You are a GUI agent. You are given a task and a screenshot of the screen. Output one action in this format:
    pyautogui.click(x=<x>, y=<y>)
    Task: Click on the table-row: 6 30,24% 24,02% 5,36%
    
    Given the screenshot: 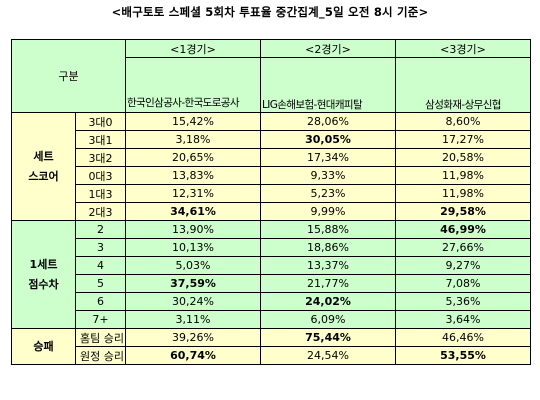 What is the action you would take?
    pyautogui.click(x=271, y=301)
    